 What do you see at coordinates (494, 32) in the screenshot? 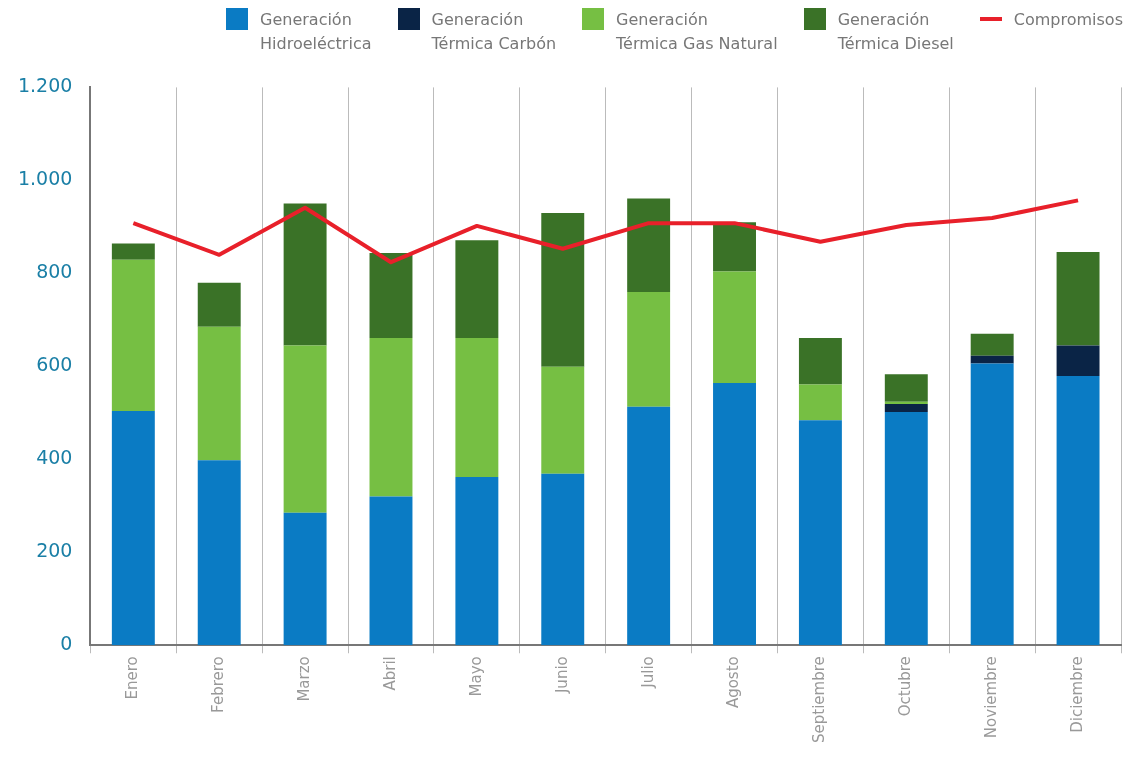
I see `legend-label: Generación Térmica Carbón` at bounding box center [494, 32].